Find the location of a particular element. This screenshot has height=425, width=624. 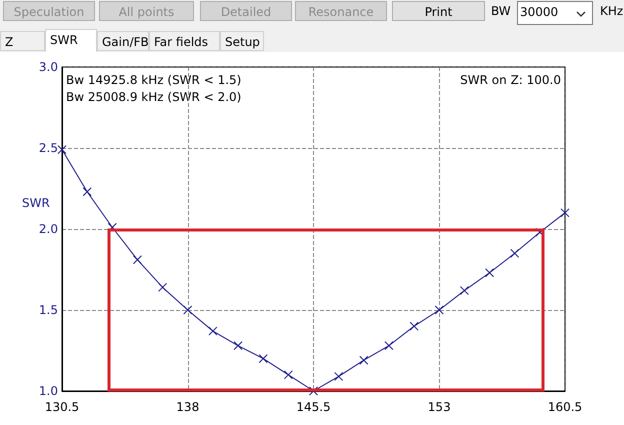

x-tick-label: 130.5 is located at coordinates (62, 407).